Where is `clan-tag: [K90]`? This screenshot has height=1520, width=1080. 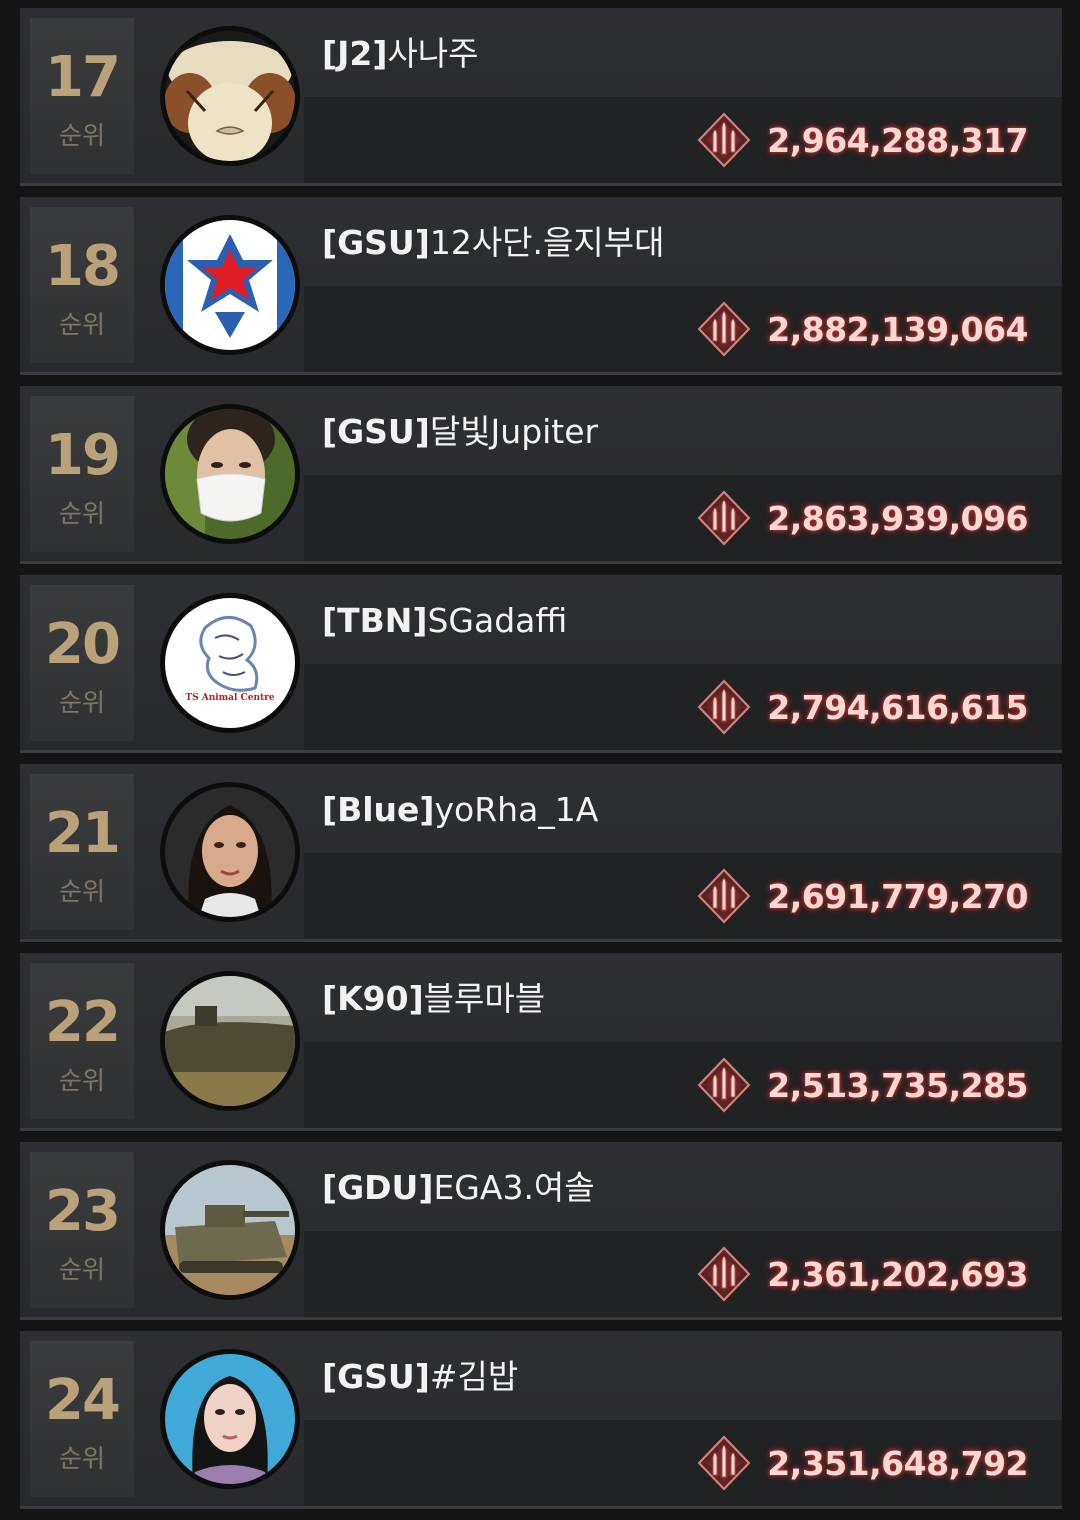
clan-tag: [K90] is located at coordinates (373, 998).